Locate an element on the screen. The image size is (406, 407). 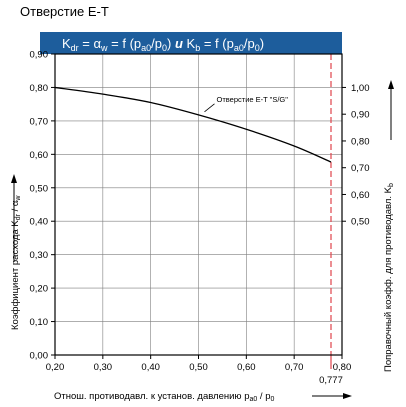
band-kb-sub: b is located at coordinates (197, 48).